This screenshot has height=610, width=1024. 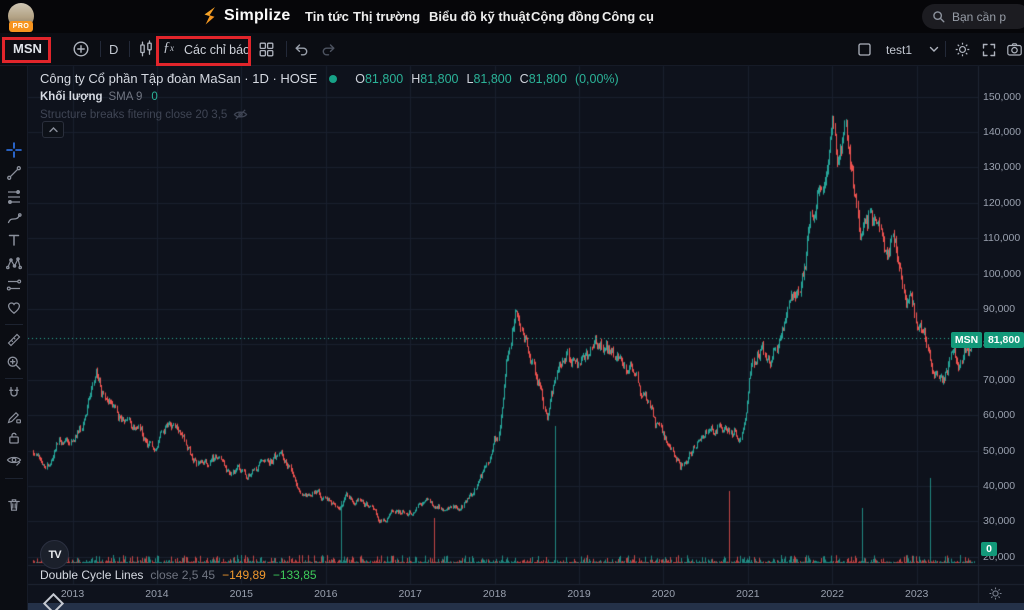 What do you see at coordinates (492, 78) in the screenshot?
I see `ohlc-low-value: 81,800` at bounding box center [492, 78].